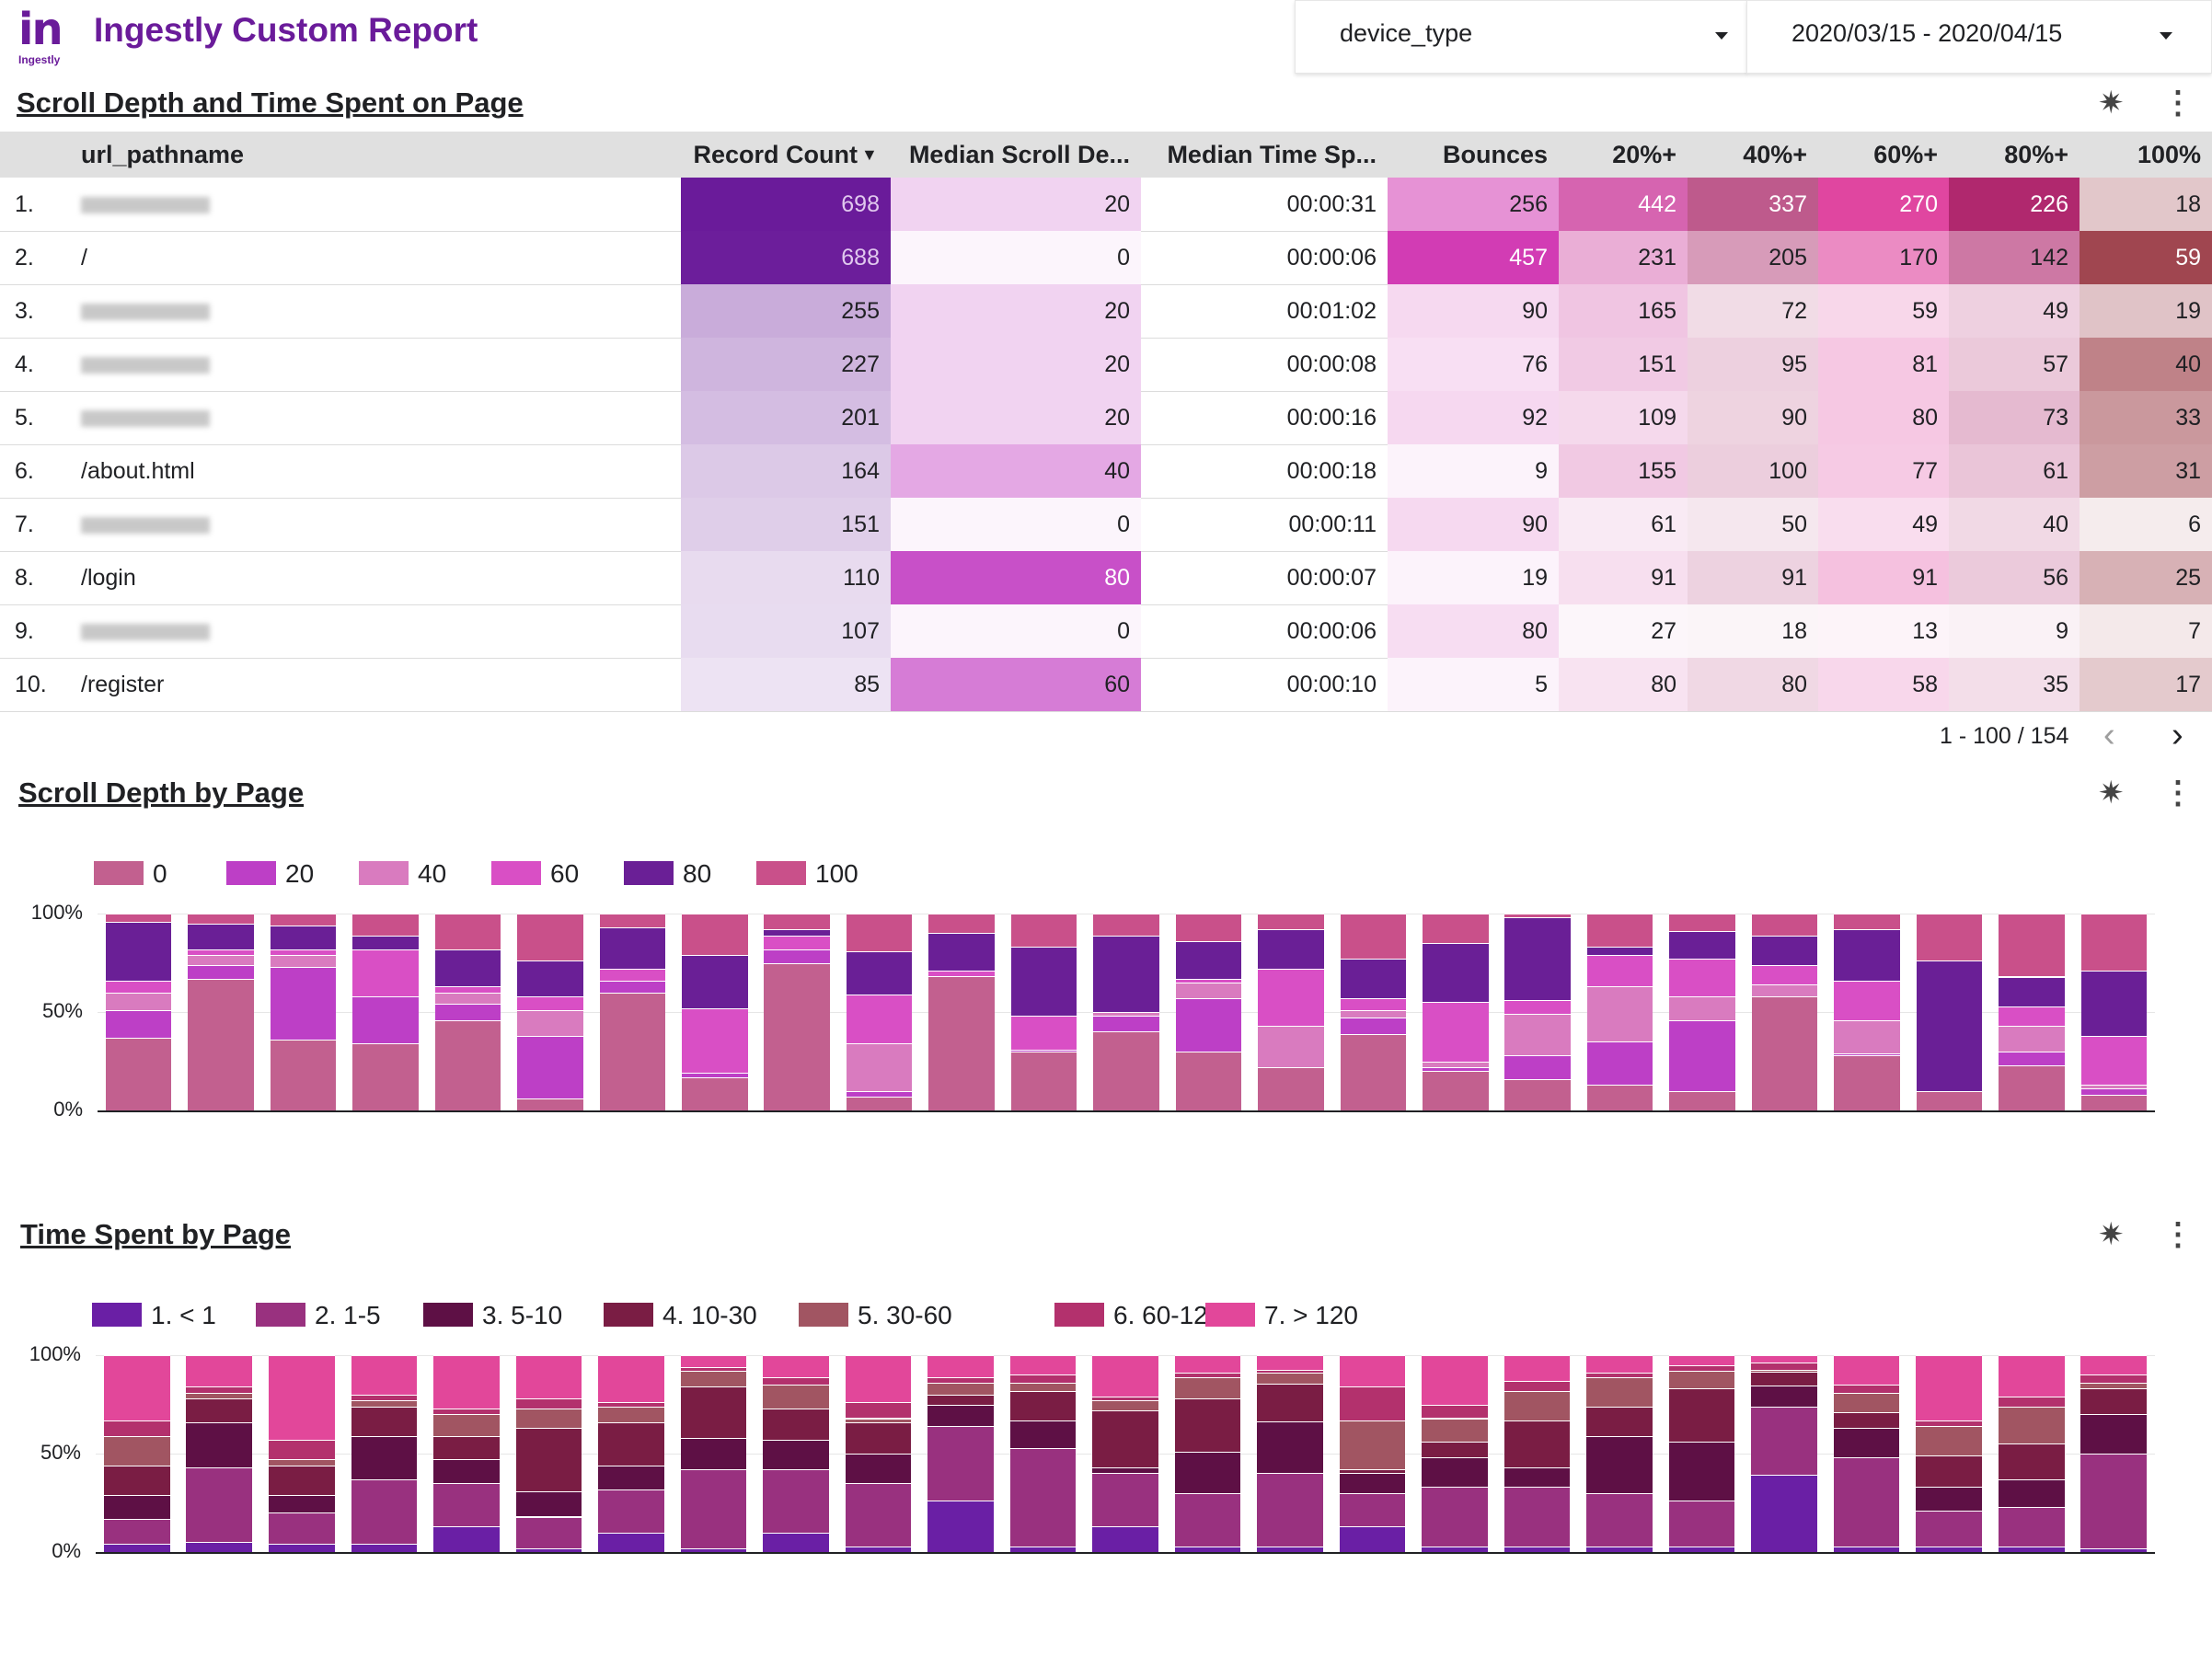 This screenshot has height=1656, width=2212. I want to click on table-row: 6. /about.html 164 40 00:00:18 9 155 100 77 61 31, so click(1106, 471).